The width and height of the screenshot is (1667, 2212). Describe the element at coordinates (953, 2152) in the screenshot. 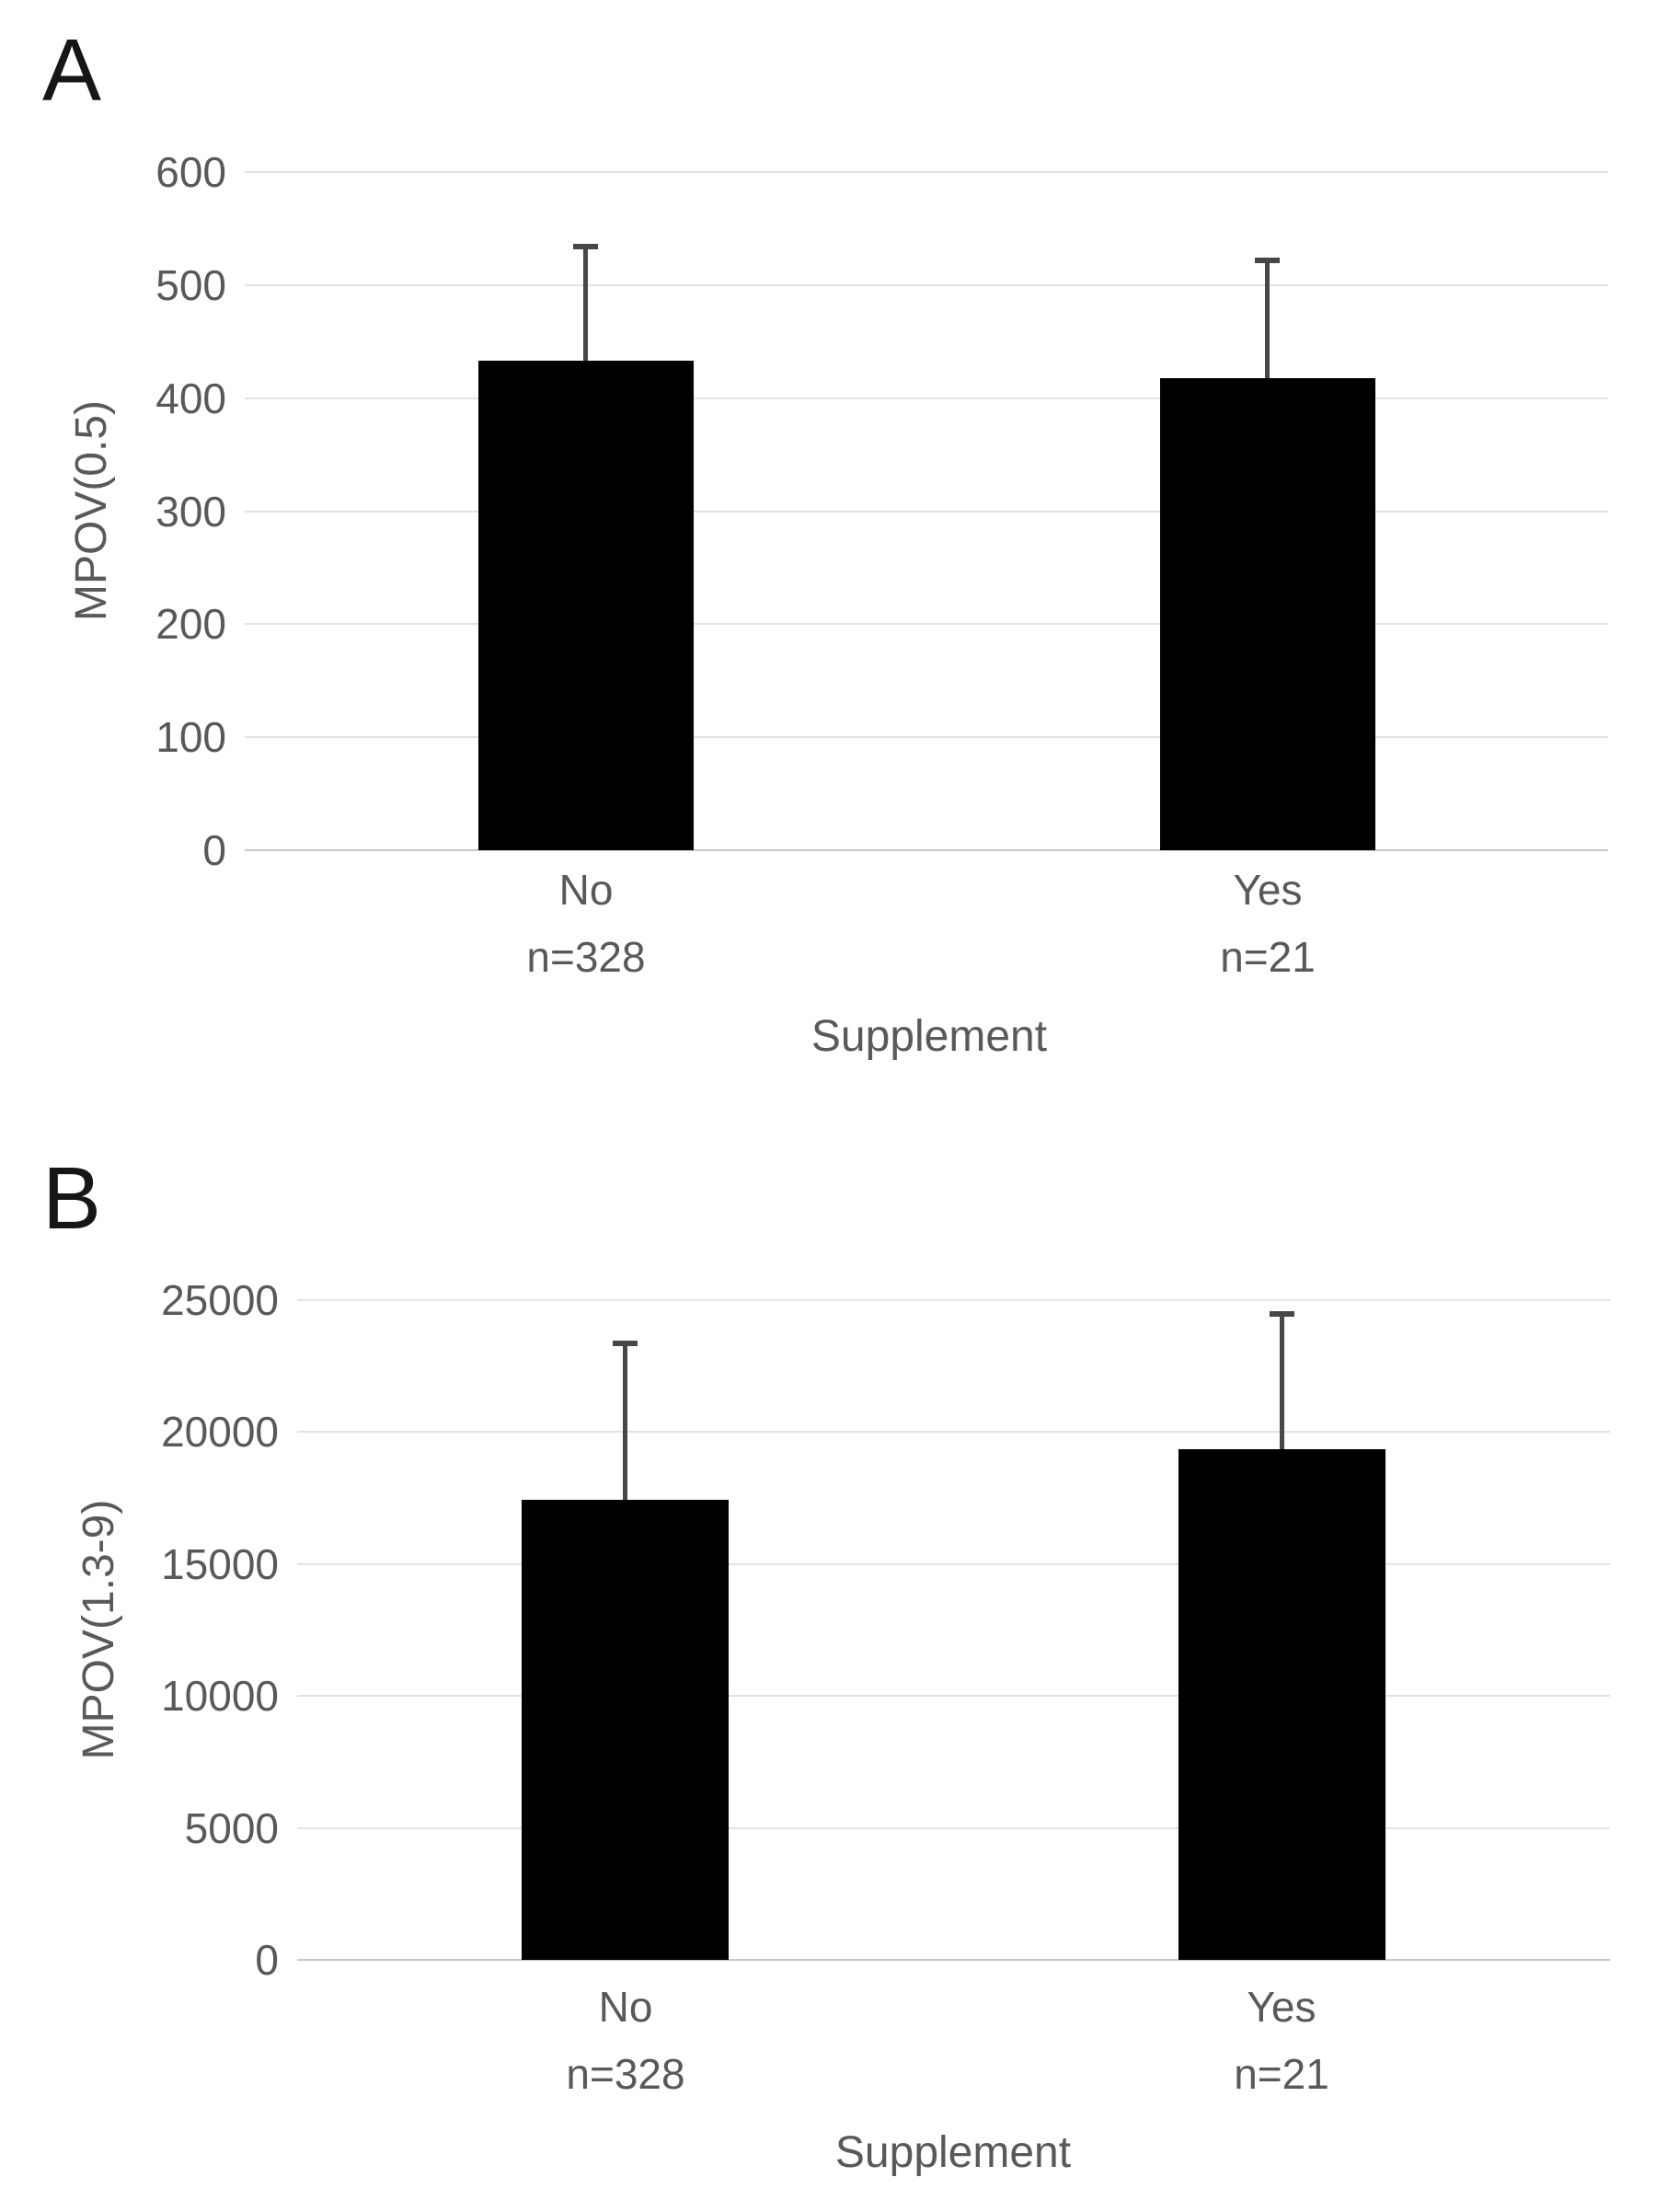

I see `panel-b-x-axis-title: Supplement` at that location.